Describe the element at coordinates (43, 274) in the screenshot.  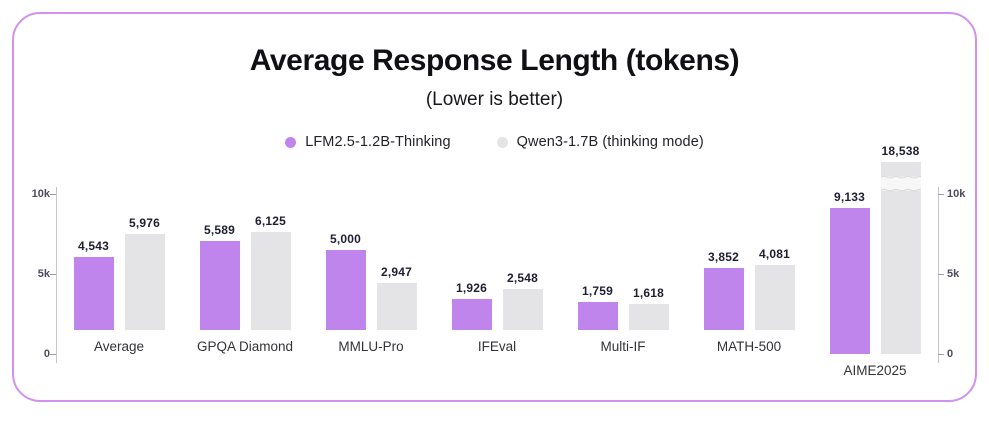
I see `y-axis-tick-label-left: 5k` at that location.